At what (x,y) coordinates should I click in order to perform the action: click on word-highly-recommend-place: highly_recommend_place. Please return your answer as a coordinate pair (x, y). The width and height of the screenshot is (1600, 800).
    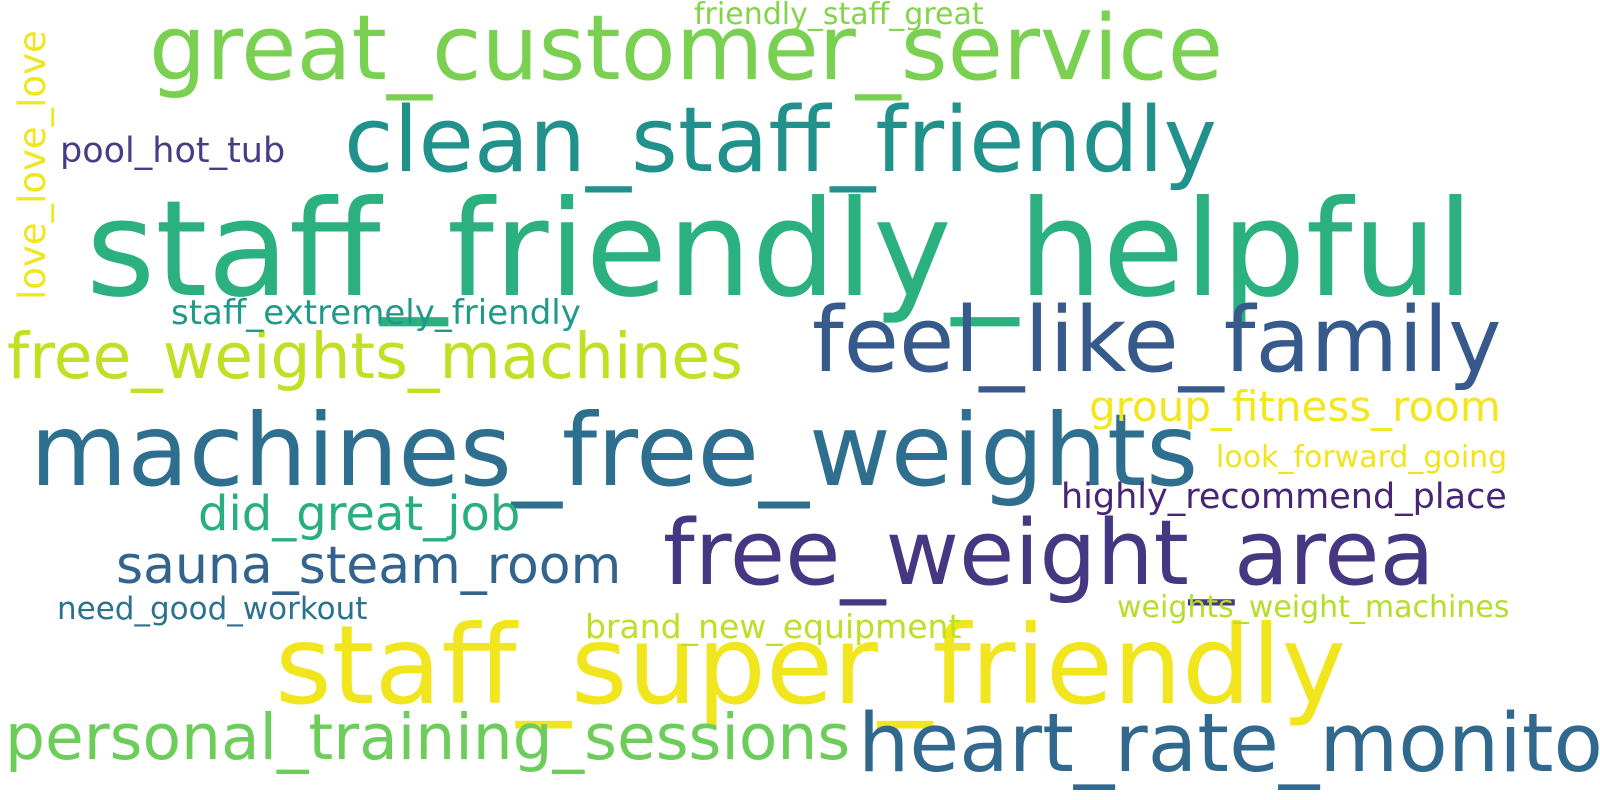
    Looking at the image, I should click on (1284, 497).